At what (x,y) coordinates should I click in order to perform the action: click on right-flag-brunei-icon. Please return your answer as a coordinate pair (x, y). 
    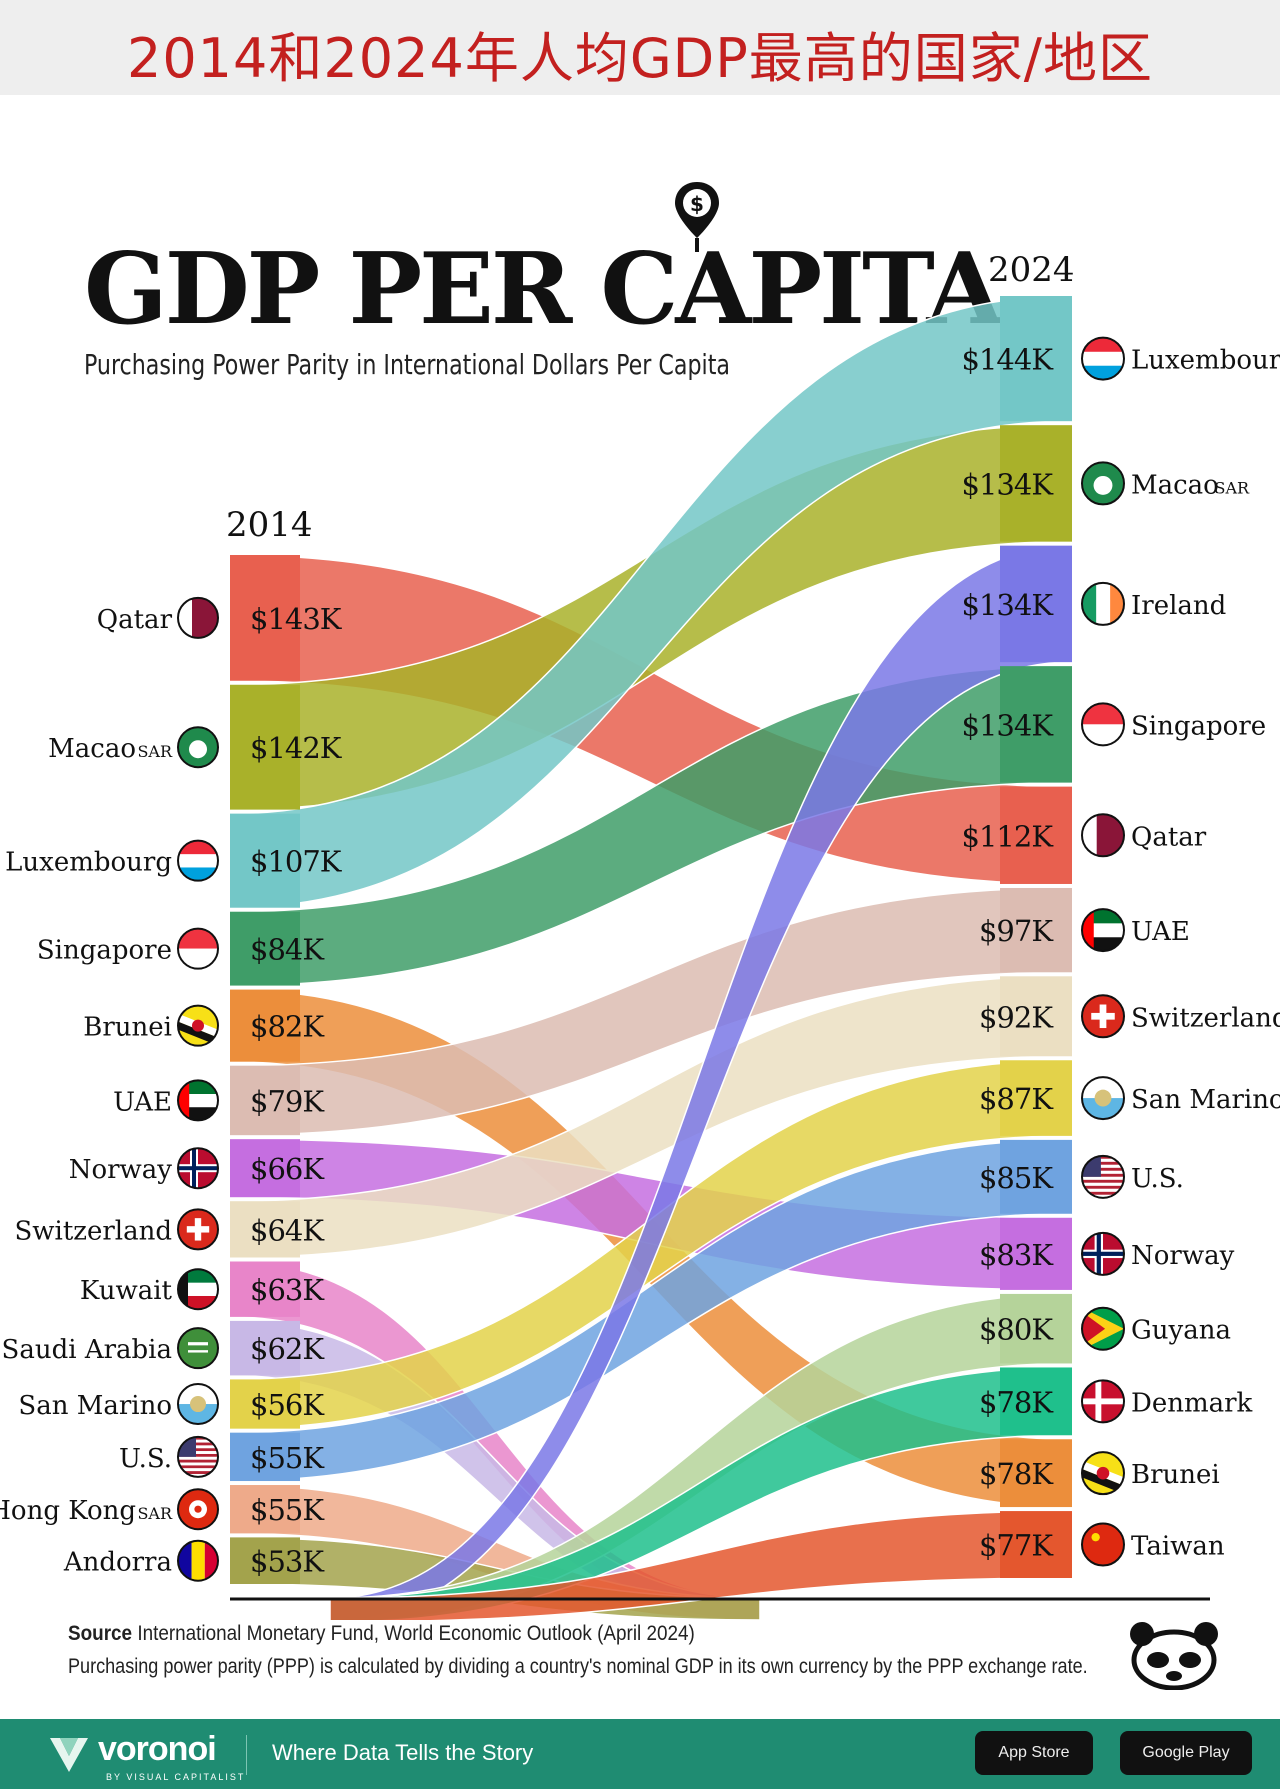
    Looking at the image, I should click on (1103, 1473).